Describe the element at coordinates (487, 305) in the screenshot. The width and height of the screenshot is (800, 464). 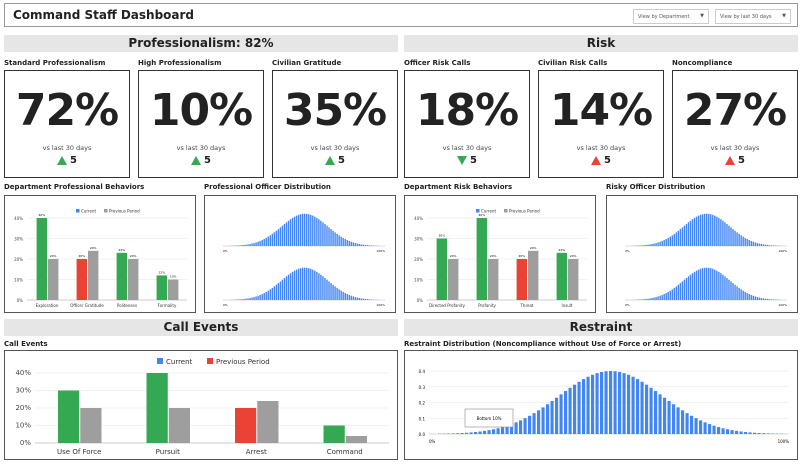
I see `x-tick-label: Profanity` at that location.